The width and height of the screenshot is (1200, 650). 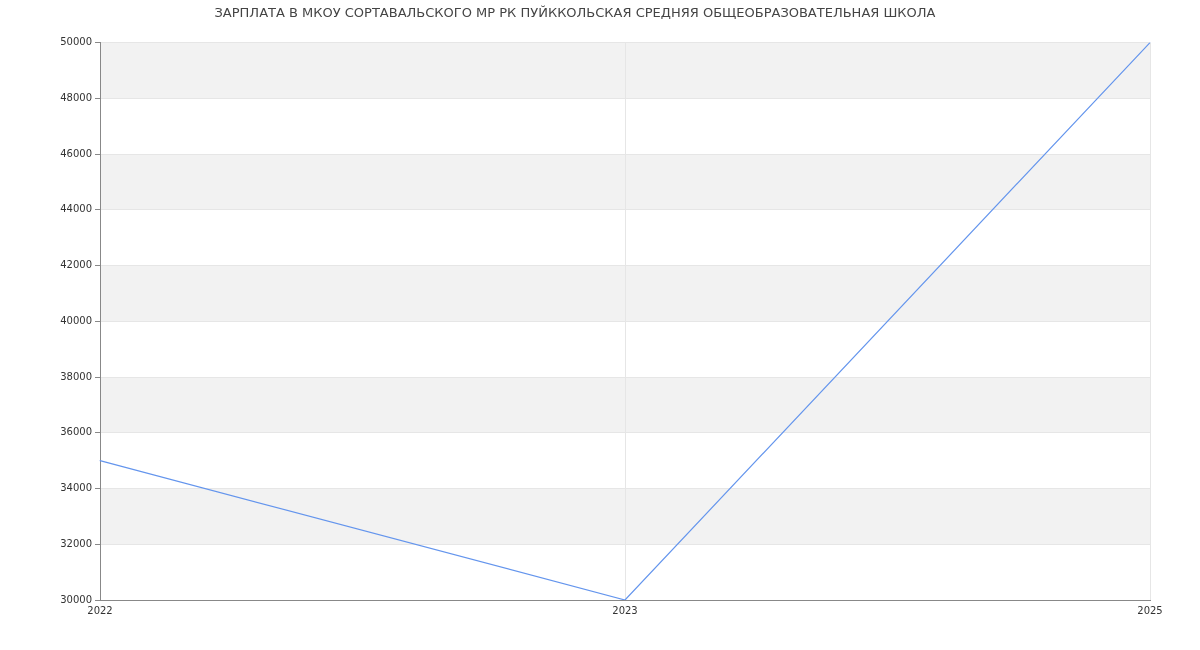 What do you see at coordinates (76, 153) in the screenshot?
I see `y-tick-label: 46000` at bounding box center [76, 153].